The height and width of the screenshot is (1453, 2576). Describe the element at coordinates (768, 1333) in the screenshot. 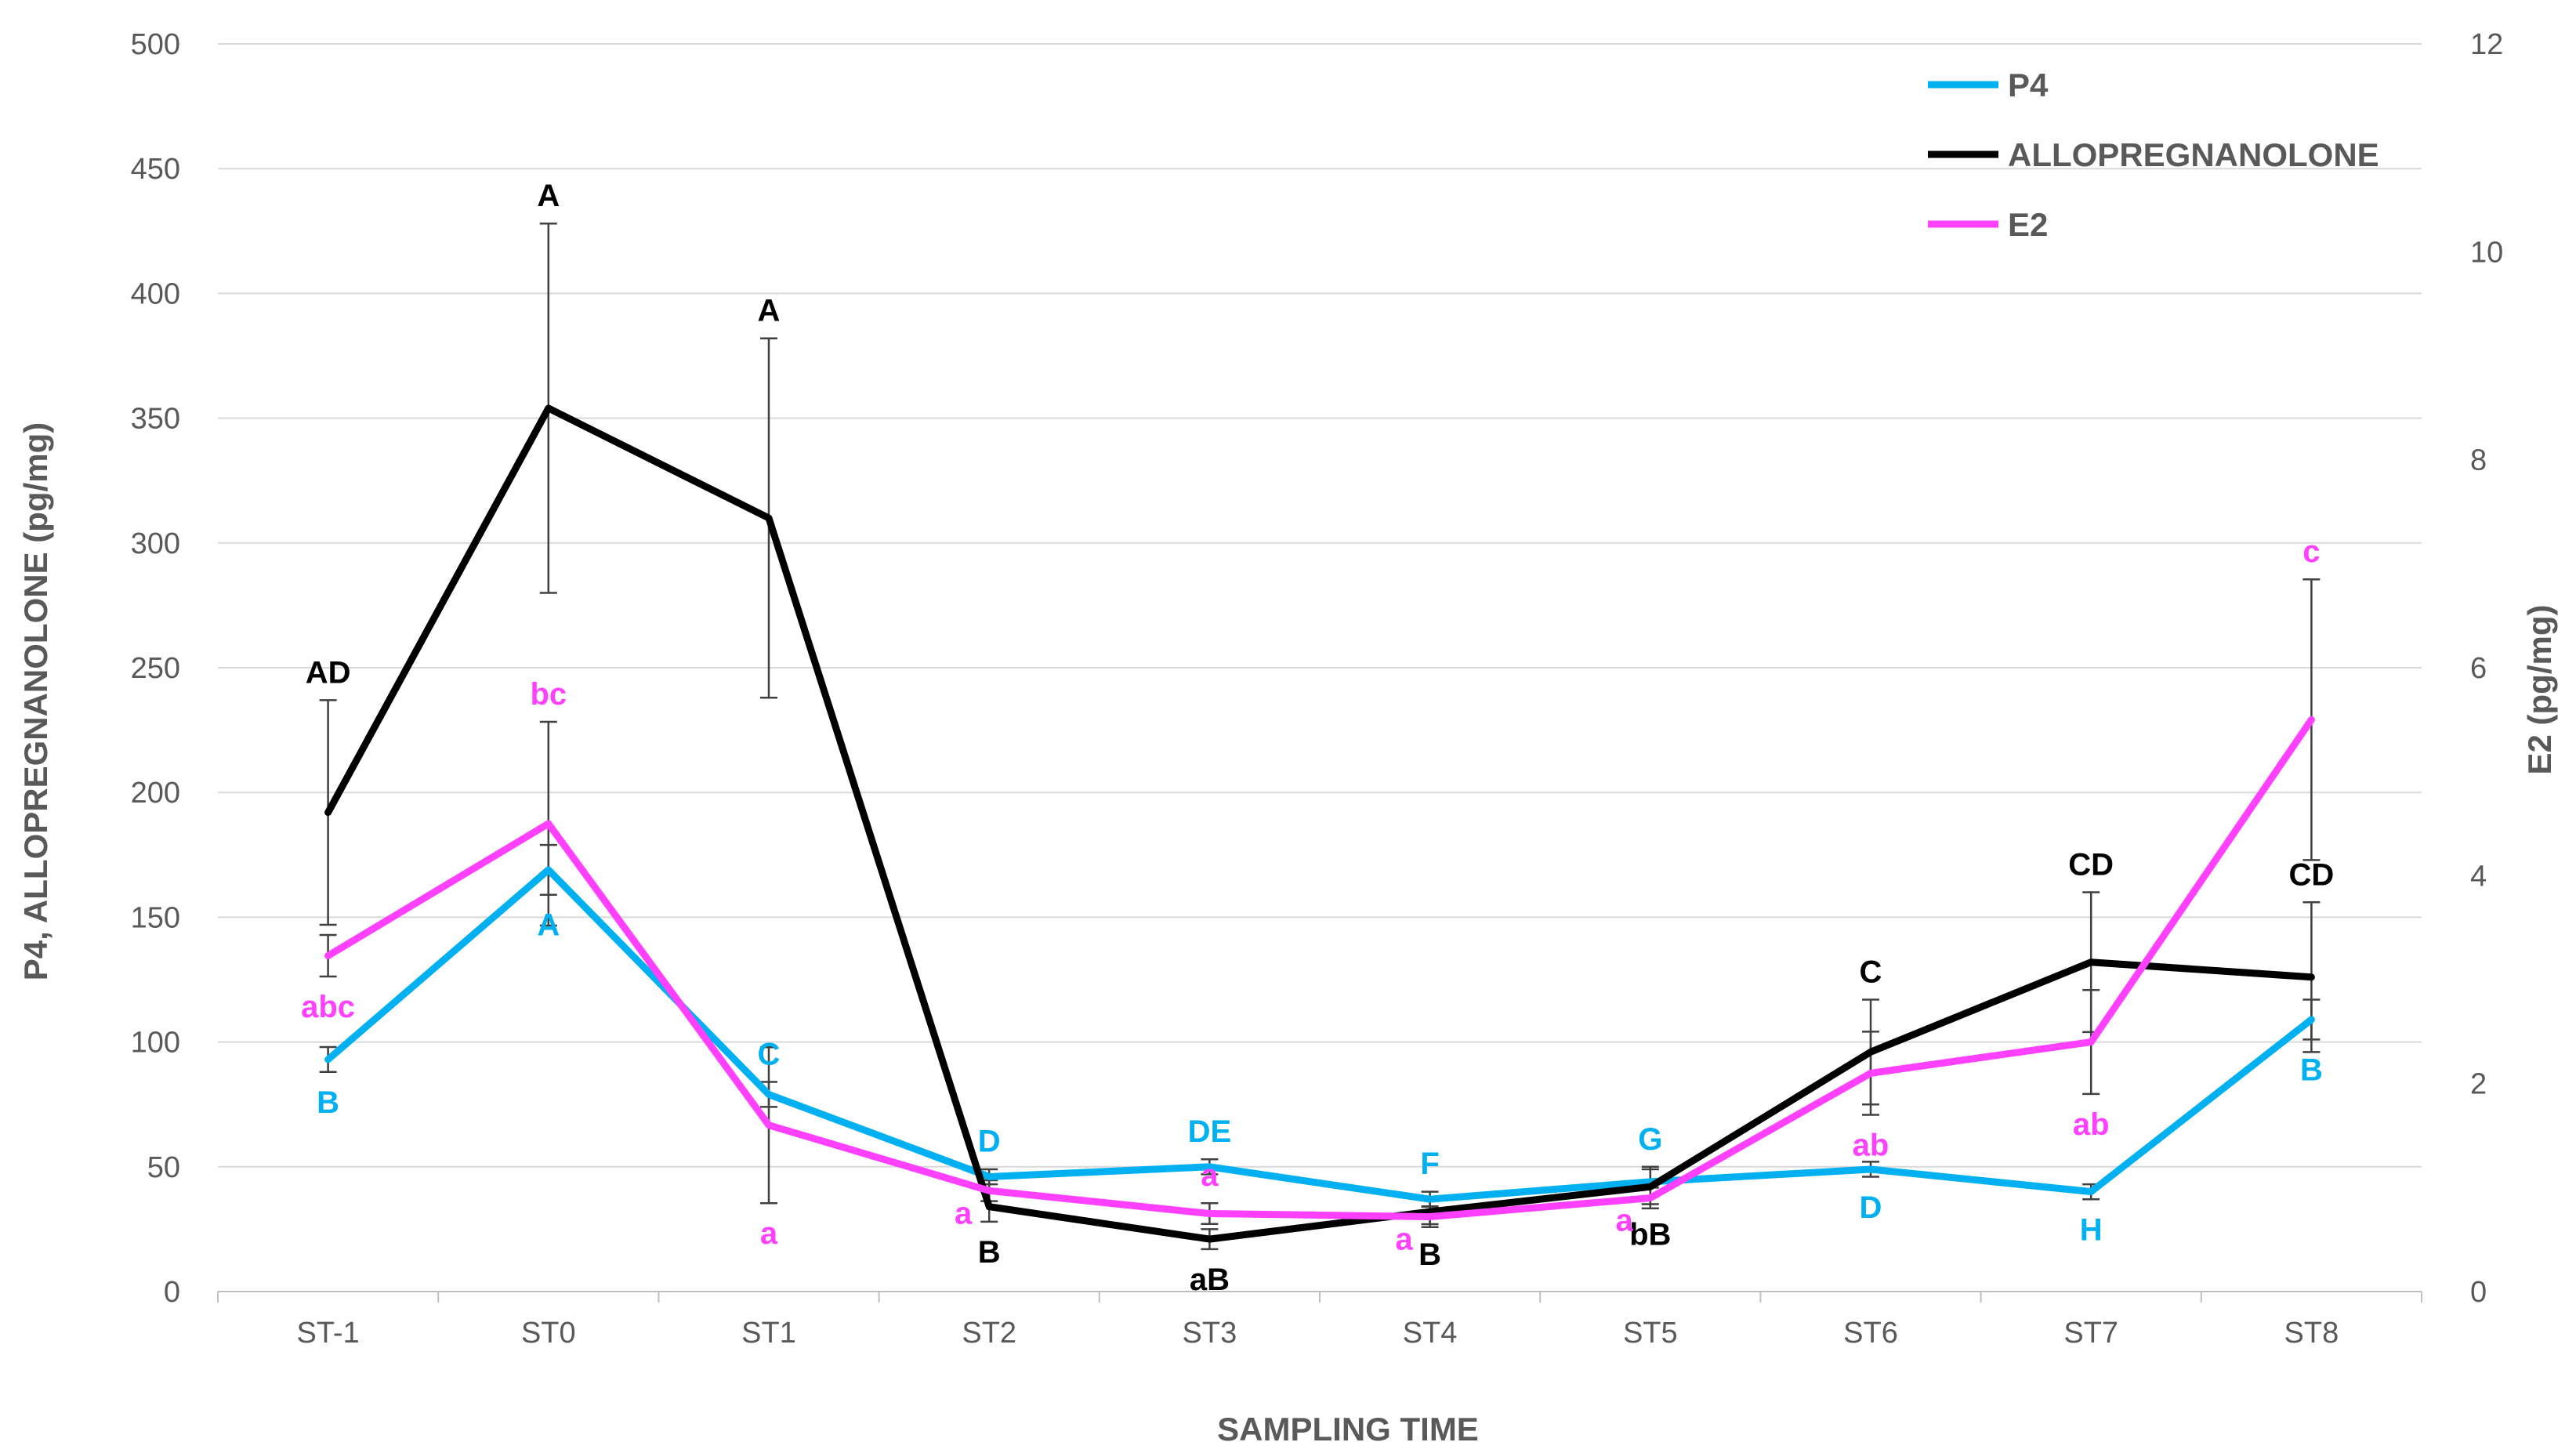

I see `x-tick-label: ST1` at that location.